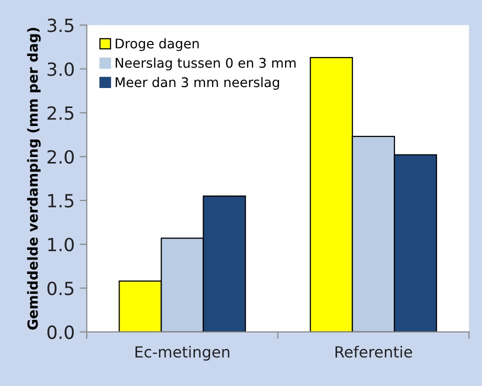 Image resolution: width=482 pixels, height=386 pixels. What do you see at coordinates (206, 64) in the screenshot?
I see `legend-label: Neerslag tussen 0 en 3 mm` at bounding box center [206, 64].